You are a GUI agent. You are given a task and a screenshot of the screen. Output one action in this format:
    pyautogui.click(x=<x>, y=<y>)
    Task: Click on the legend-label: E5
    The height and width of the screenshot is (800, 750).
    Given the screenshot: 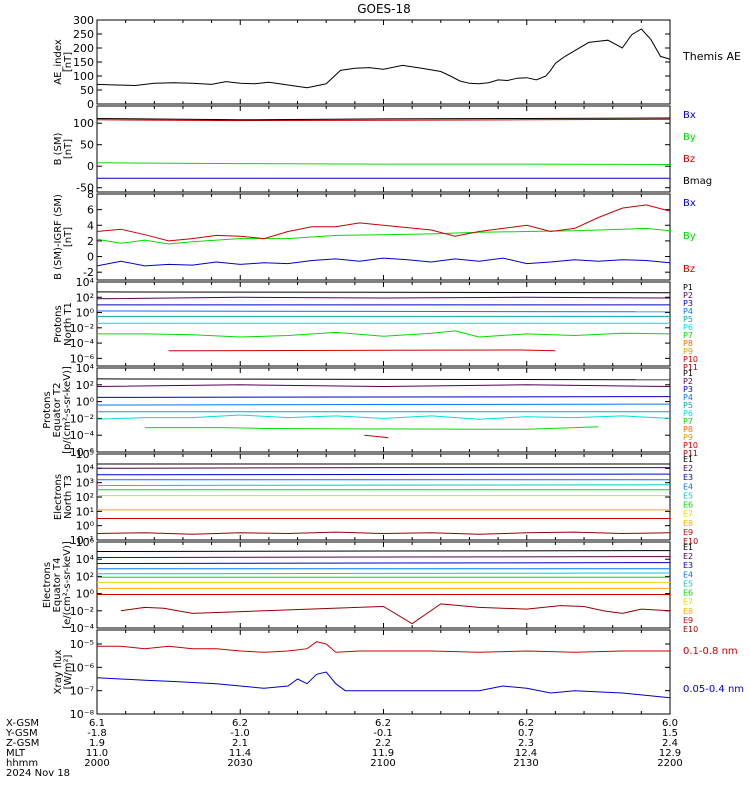 What is the action you would take?
    pyautogui.click(x=688, y=495)
    